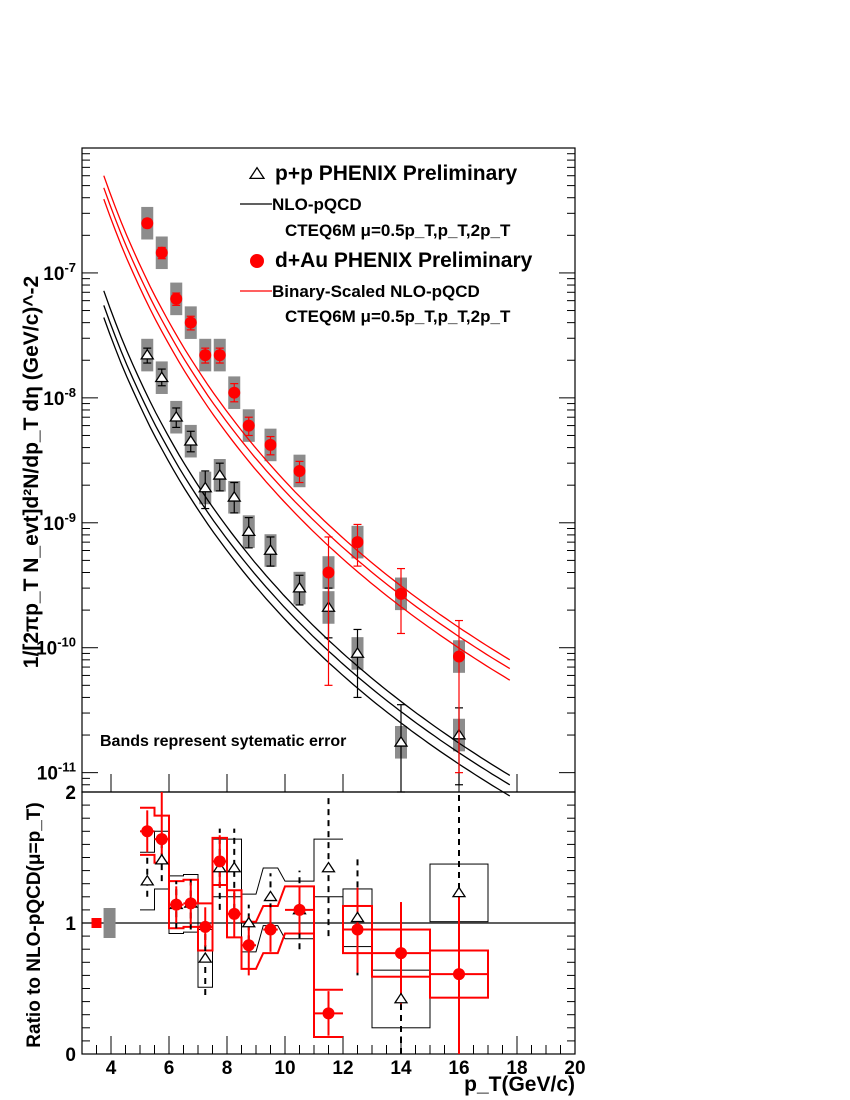 This screenshot has height=1100, width=850. What do you see at coordinates (458, 1068) in the screenshot?
I see `x-tick-label: 16` at bounding box center [458, 1068].